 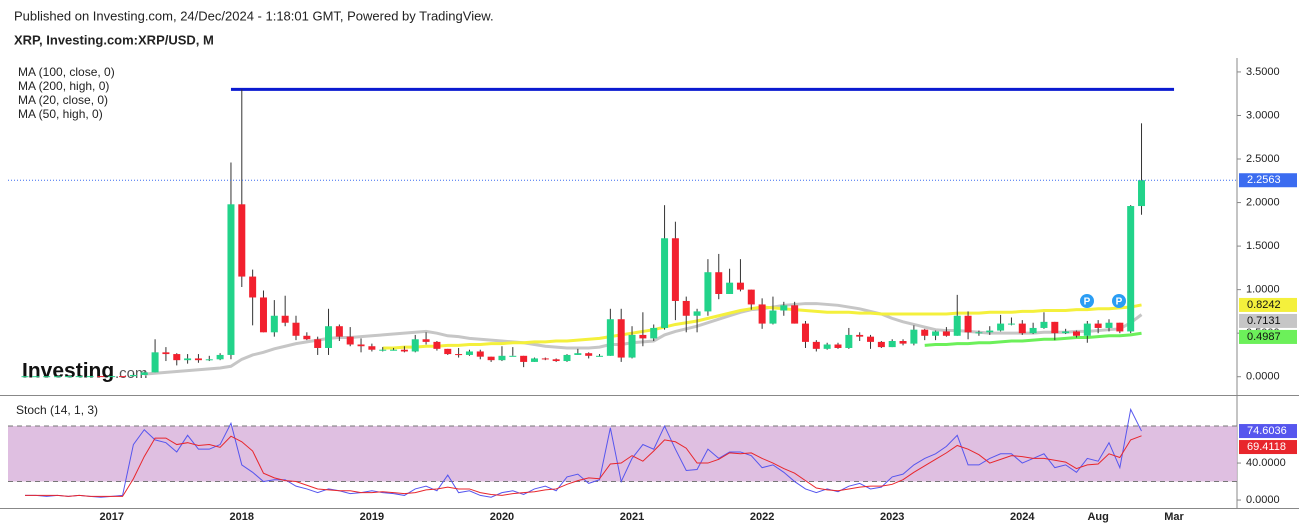 What do you see at coordinates (242, 517) in the screenshot?
I see `x-tick-label: 2018` at bounding box center [242, 517].